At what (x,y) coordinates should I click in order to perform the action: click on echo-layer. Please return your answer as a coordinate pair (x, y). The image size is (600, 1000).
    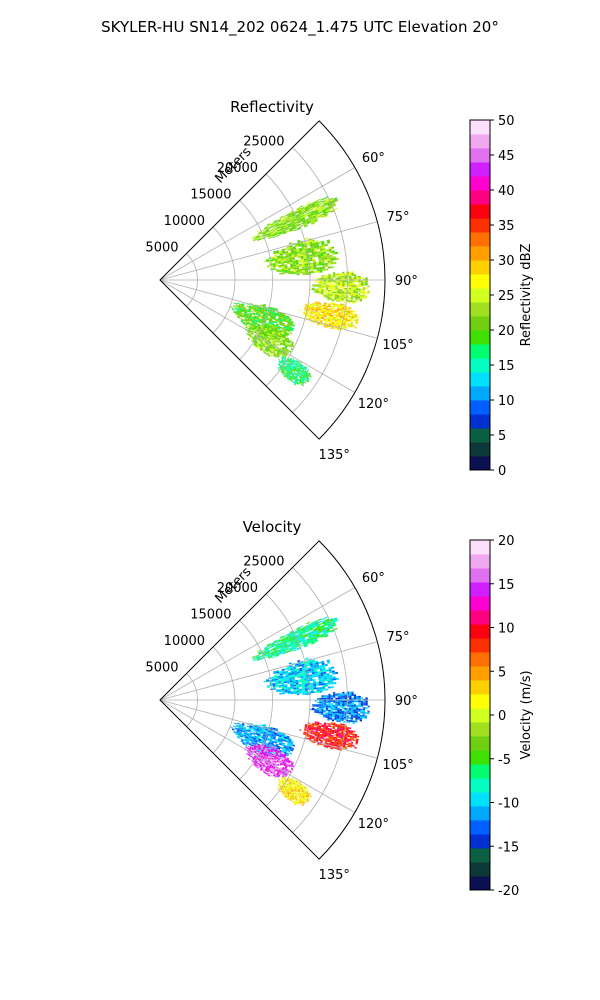
    Looking at the image, I should click on (299, 291).